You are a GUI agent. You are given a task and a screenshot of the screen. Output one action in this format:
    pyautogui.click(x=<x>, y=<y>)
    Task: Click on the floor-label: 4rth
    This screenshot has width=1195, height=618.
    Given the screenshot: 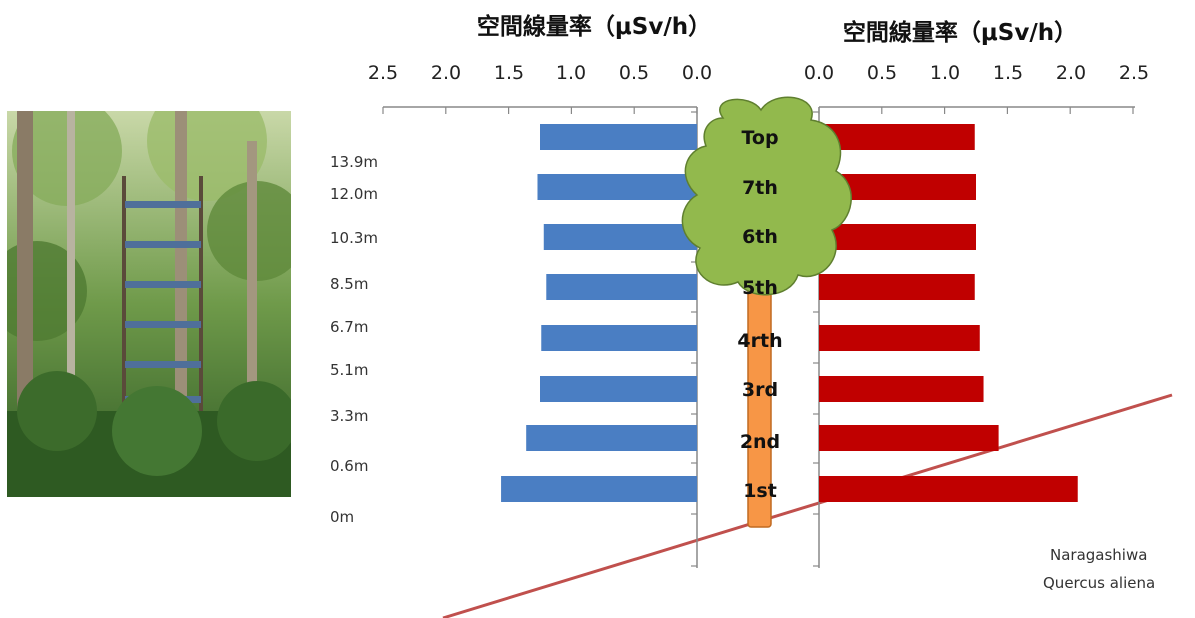 What is the action you would take?
    pyautogui.click(x=759, y=341)
    